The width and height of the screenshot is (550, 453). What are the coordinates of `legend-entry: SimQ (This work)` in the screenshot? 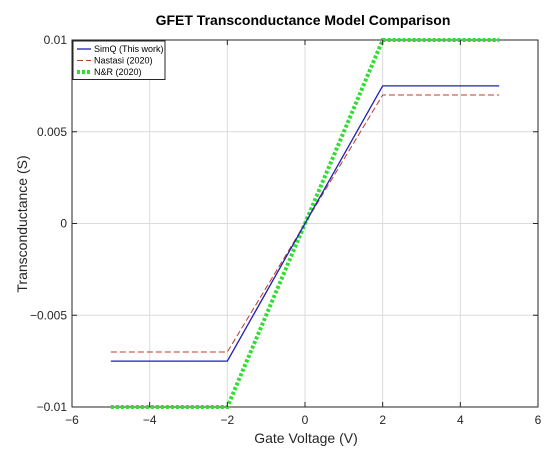 It's located at (129, 49).